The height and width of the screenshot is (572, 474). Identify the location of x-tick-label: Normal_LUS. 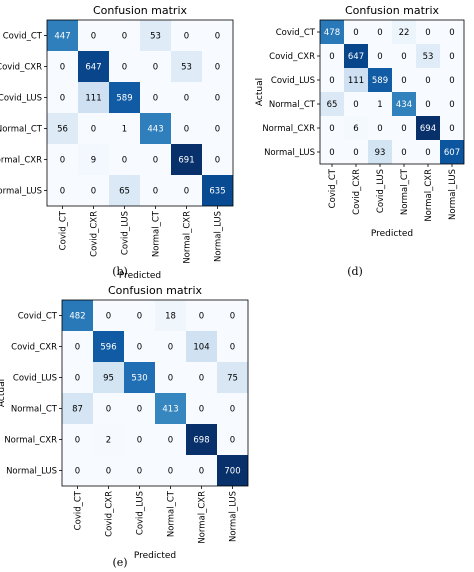
(453, 194).